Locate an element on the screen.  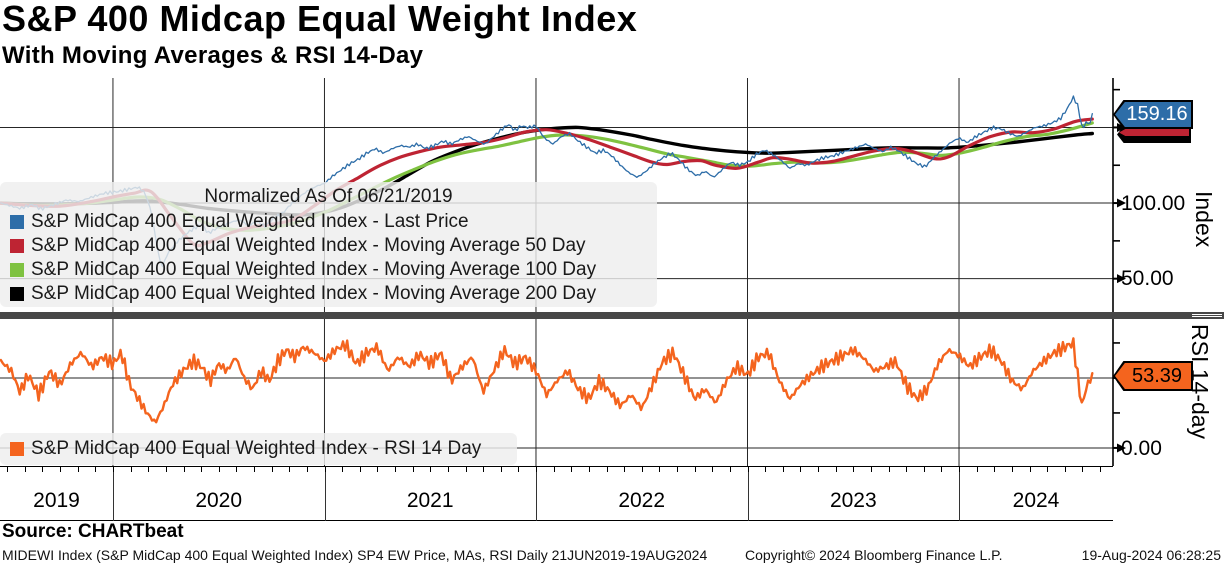
page-subtitle: With Moving Averages & RSI 14-Day is located at coordinates (213, 55).